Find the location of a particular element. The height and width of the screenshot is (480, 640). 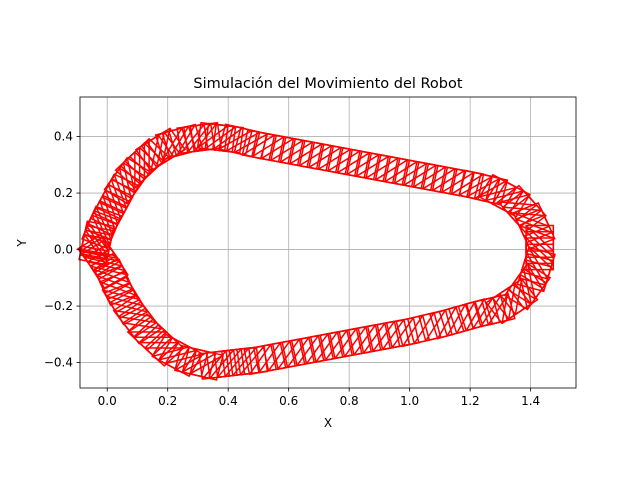

y-tick-label: 0.4 is located at coordinates (63, 137).